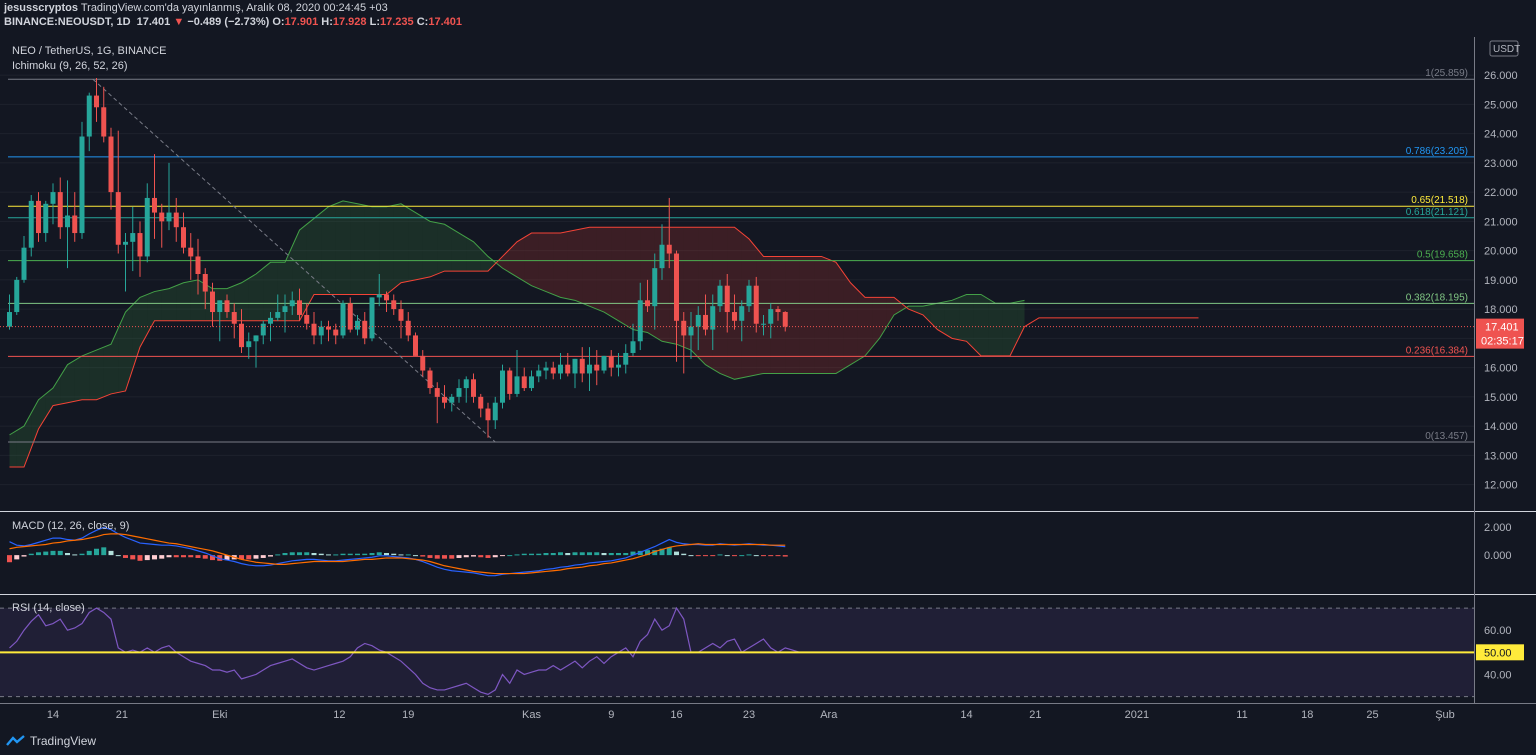  I want to click on unit-box, so click(1504, 48).